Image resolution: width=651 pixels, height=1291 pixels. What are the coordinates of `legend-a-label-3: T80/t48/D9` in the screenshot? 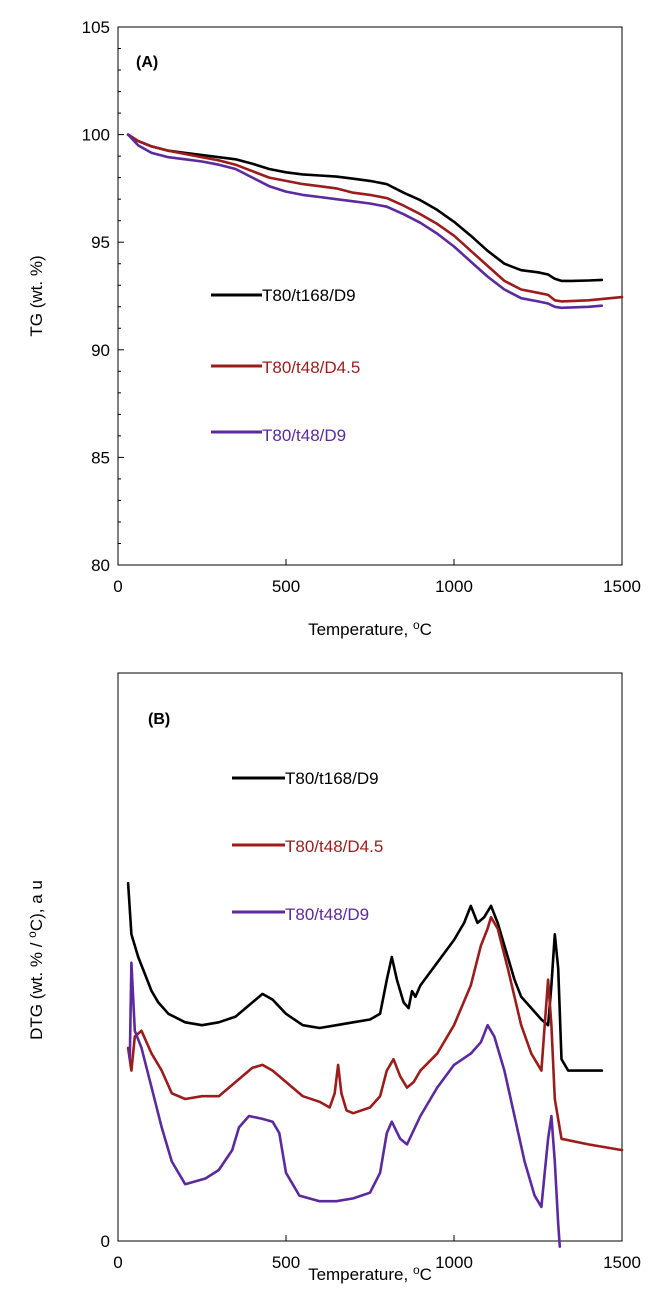 It's located at (304, 435).